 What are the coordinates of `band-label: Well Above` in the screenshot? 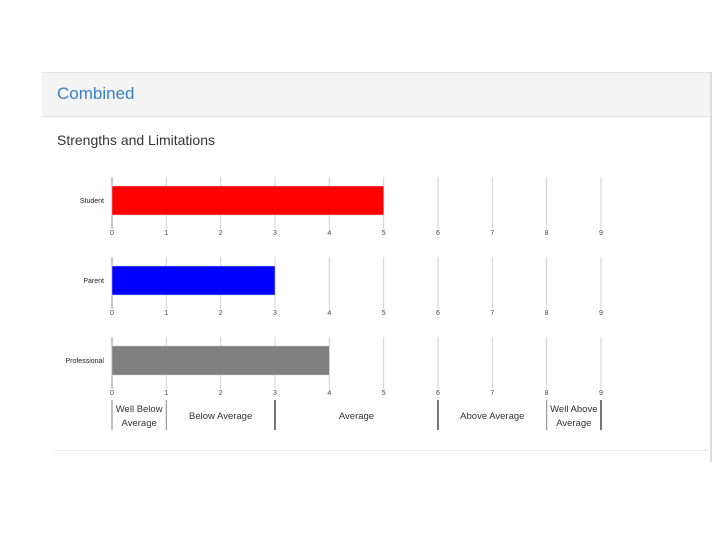 It's located at (573, 409).